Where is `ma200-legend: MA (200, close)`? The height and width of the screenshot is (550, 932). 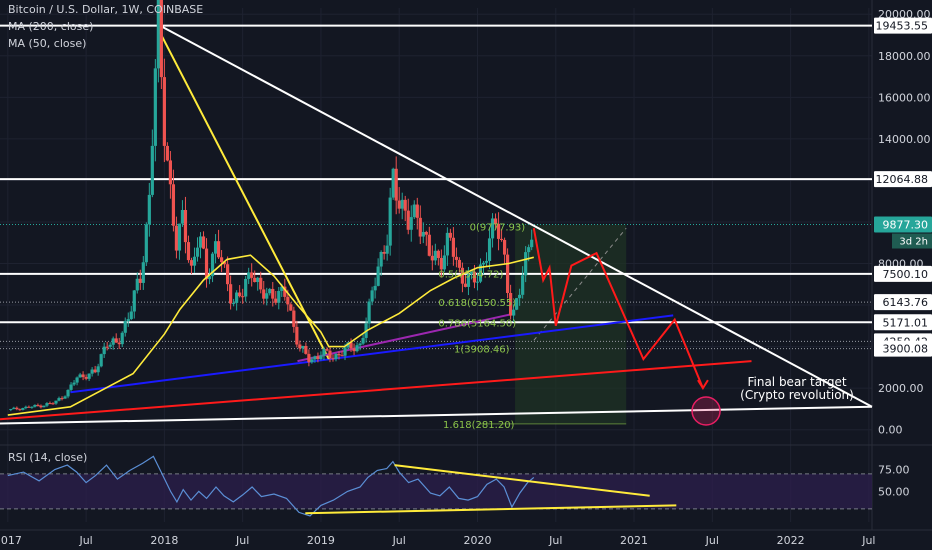 ma200-legend: MA (200, close) is located at coordinates (51, 26).